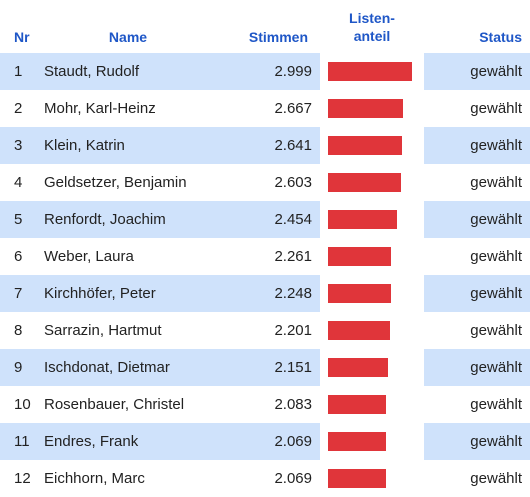 The height and width of the screenshot is (497, 530). What do you see at coordinates (20, 441) in the screenshot?
I see `row-nr: 11` at bounding box center [20, 441].